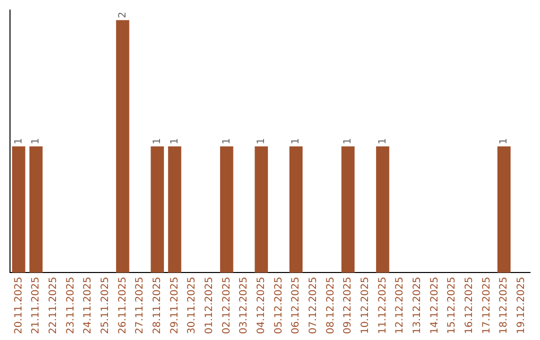 Image resolution: width=540 pixels, height=340 pixels. Describe the element at coordinates (313, 305) in the screenshot. I see `x-tick-label: 07.12.2025` at that location.